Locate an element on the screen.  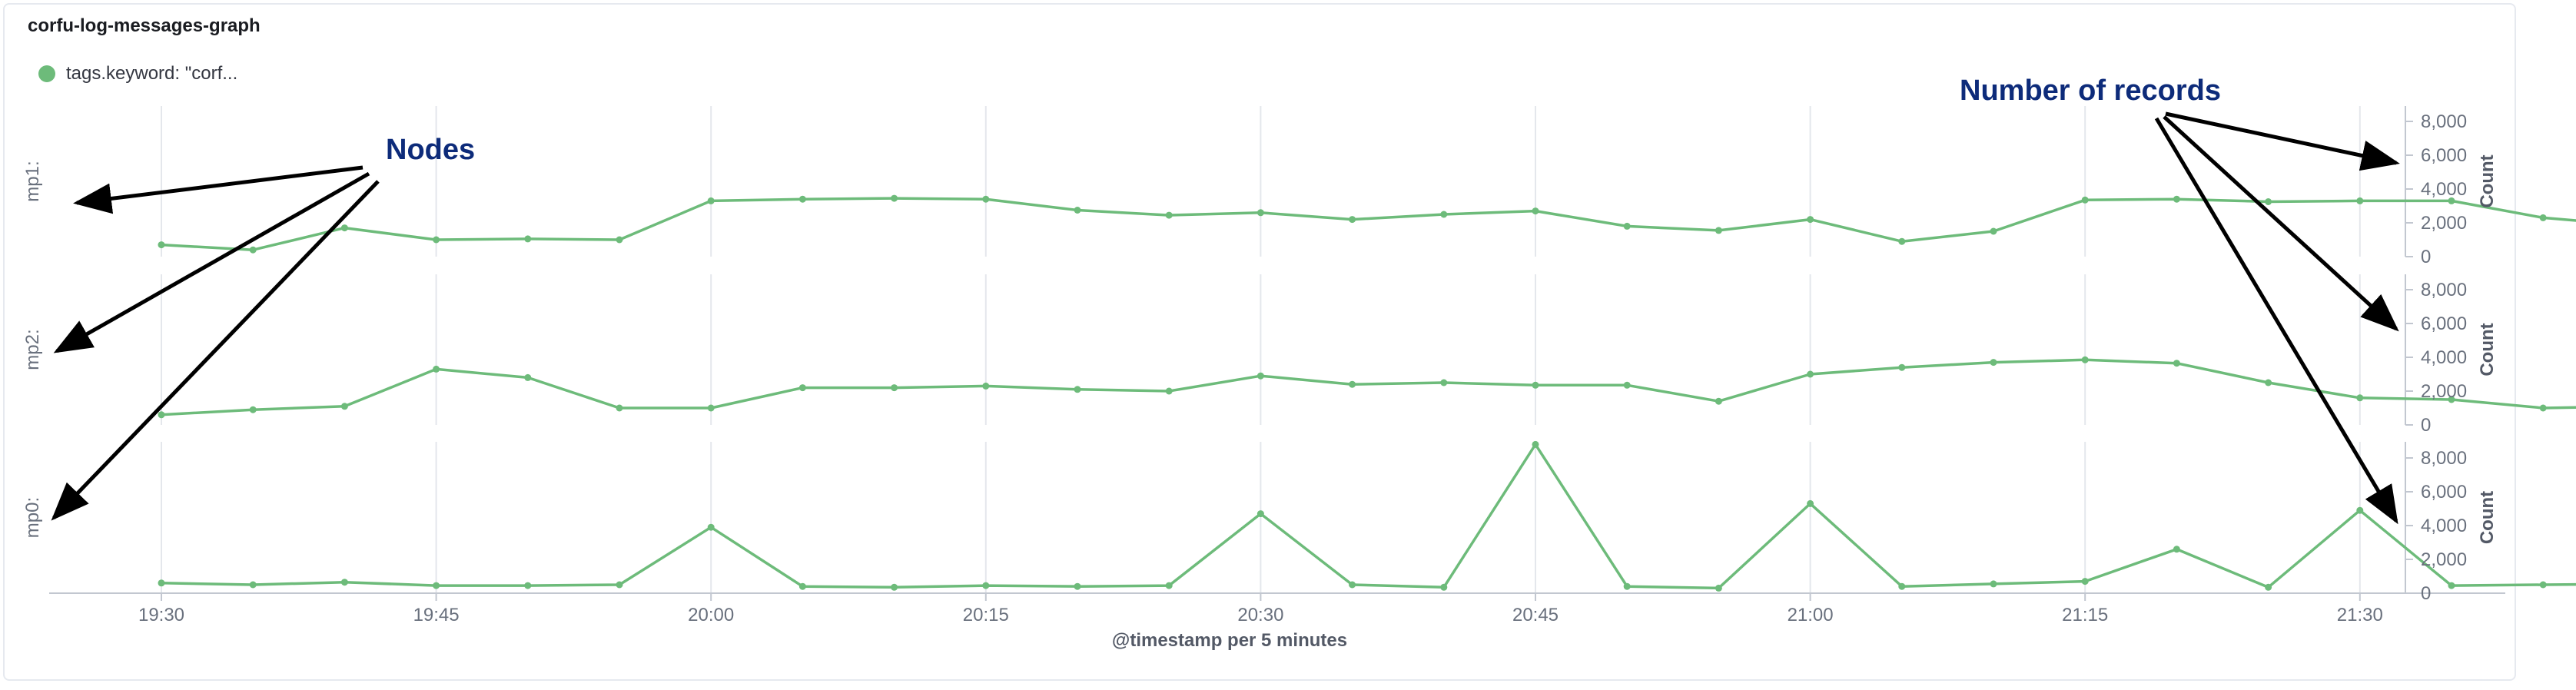
x-tick-label: 19:30 is located at coordinates (161, 615).